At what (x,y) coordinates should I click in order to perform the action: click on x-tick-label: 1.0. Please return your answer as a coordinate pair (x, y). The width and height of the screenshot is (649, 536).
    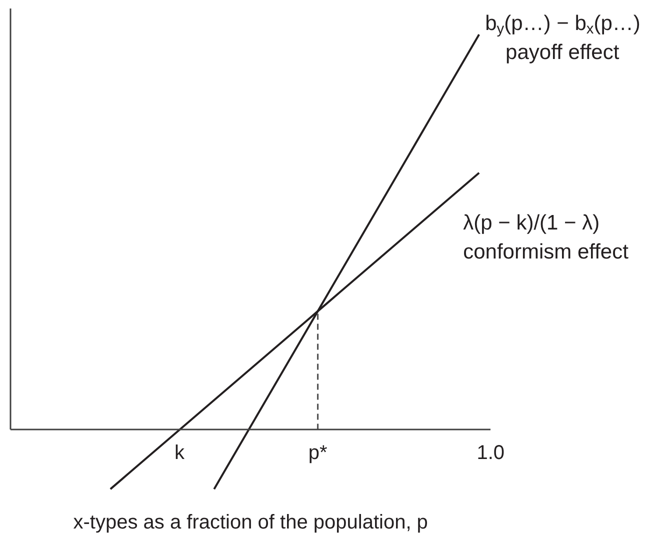
    Looking at the image, I should click on (490, 453).